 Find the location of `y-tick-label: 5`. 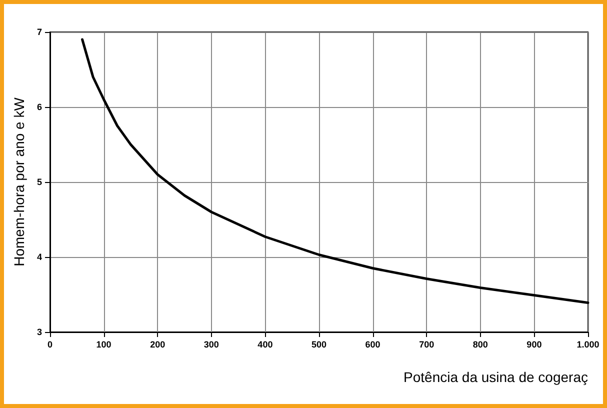

y-tick-label: 5 is located at coordinates (39, 182).